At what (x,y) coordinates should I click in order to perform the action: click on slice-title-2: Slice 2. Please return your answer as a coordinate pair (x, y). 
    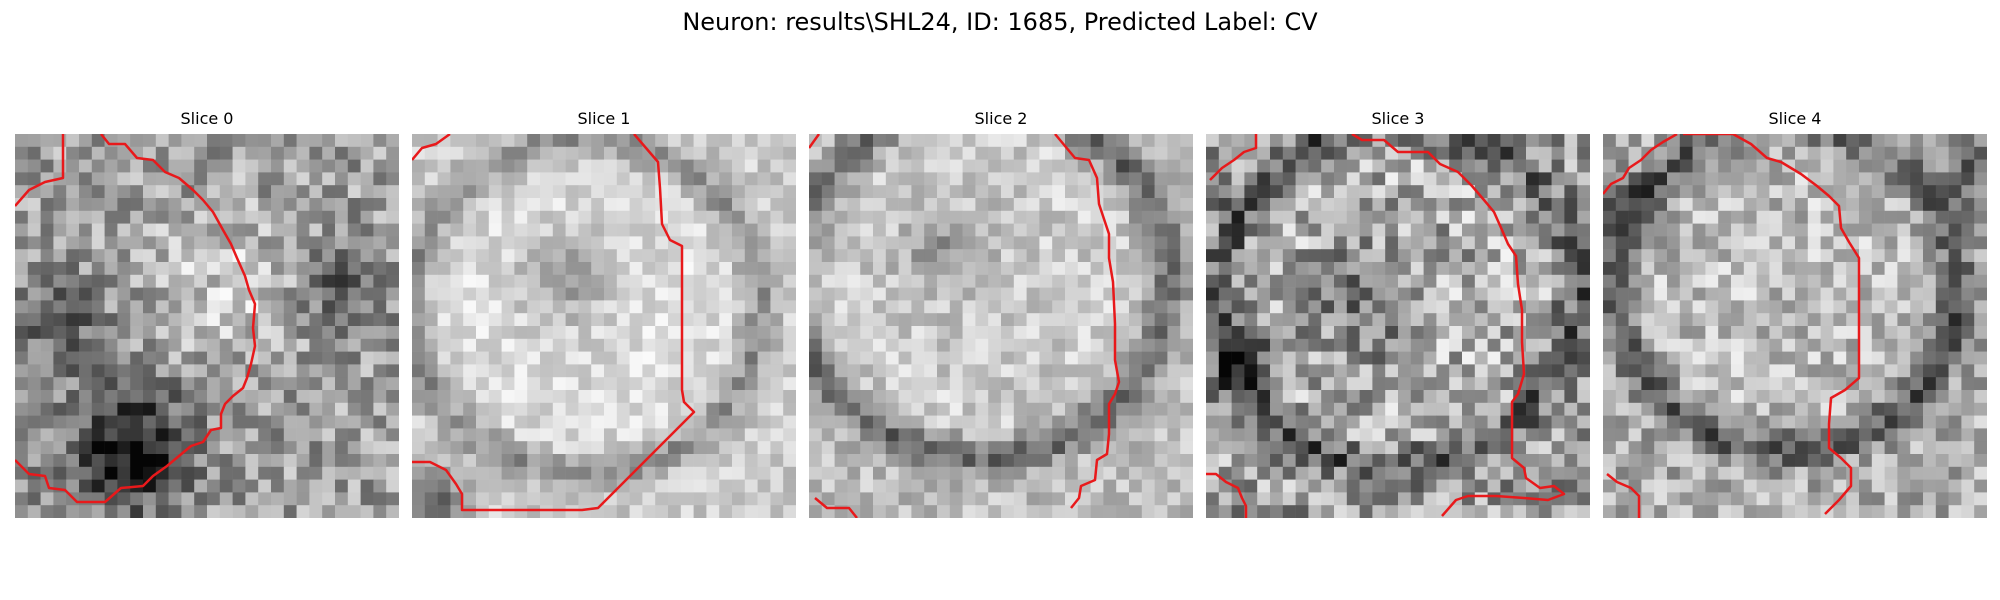
    Looking at the image, I should click on (1001, 118).